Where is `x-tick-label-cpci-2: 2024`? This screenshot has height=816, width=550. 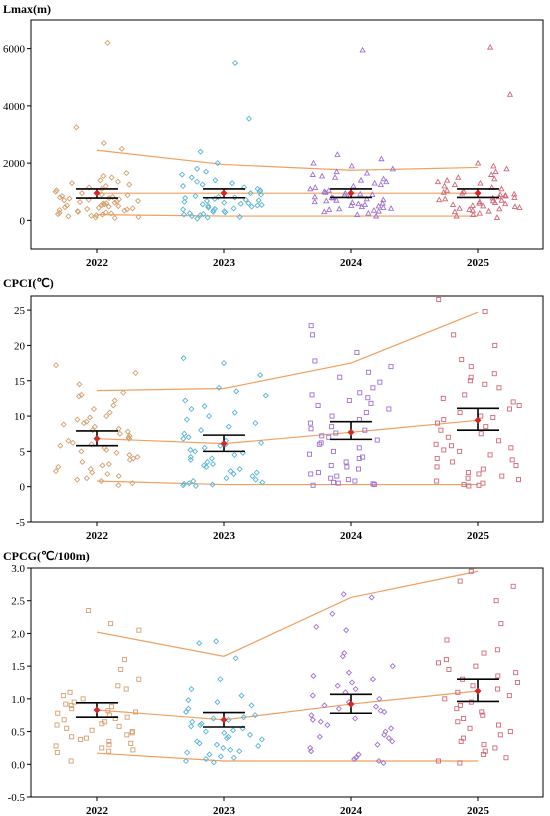
x-tick-label-cpci-2: 2024 is located at coordinates (351, 536).